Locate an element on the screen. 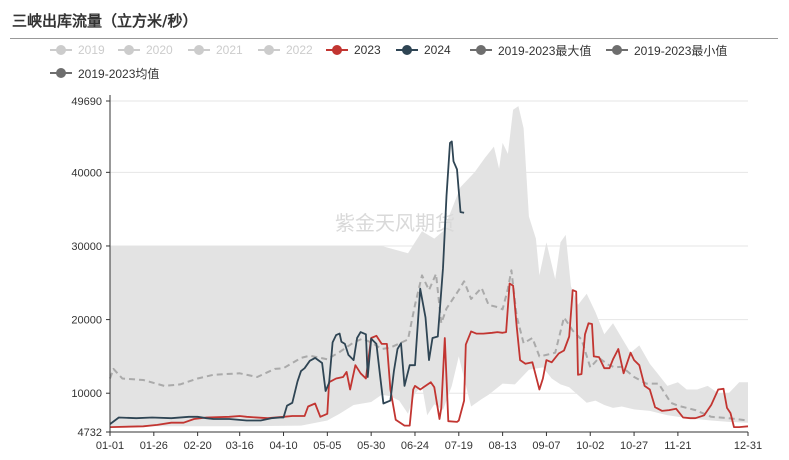 The width and height of the screenshot is (789, 460). legend-label: 2020 is located at coordinates (159, 50).